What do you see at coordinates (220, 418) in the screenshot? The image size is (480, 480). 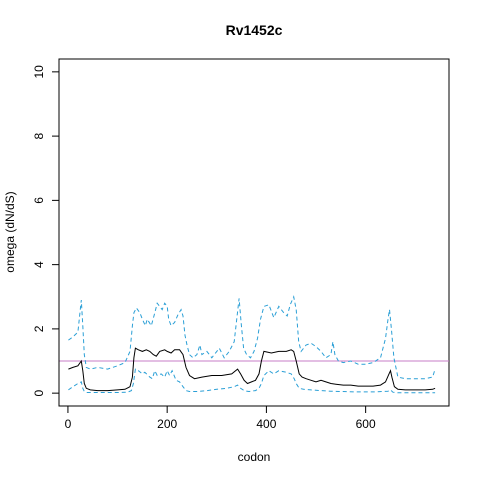 I see `x-axis: 0 200 400 600` at bounding box center [220, 418].